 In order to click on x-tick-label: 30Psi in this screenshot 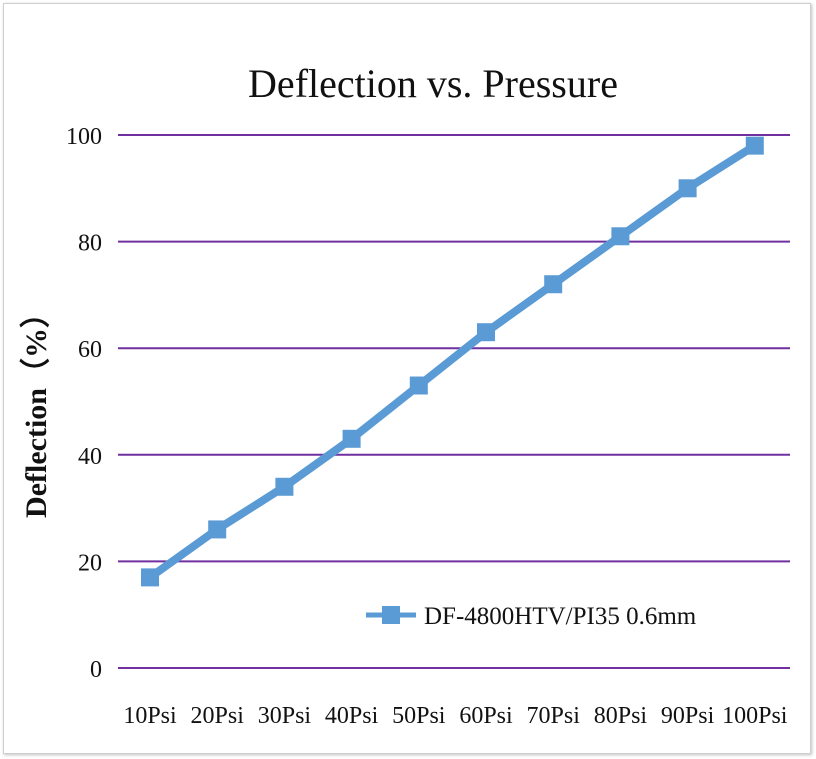, I will do `click(285, 716)`.